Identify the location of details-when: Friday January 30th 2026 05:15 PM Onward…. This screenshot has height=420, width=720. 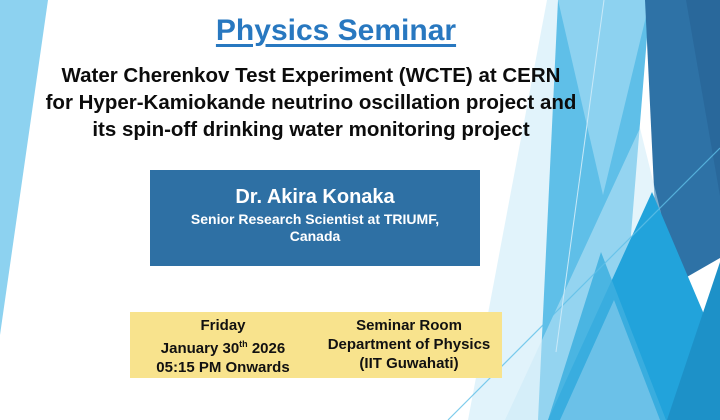
(223, 347).